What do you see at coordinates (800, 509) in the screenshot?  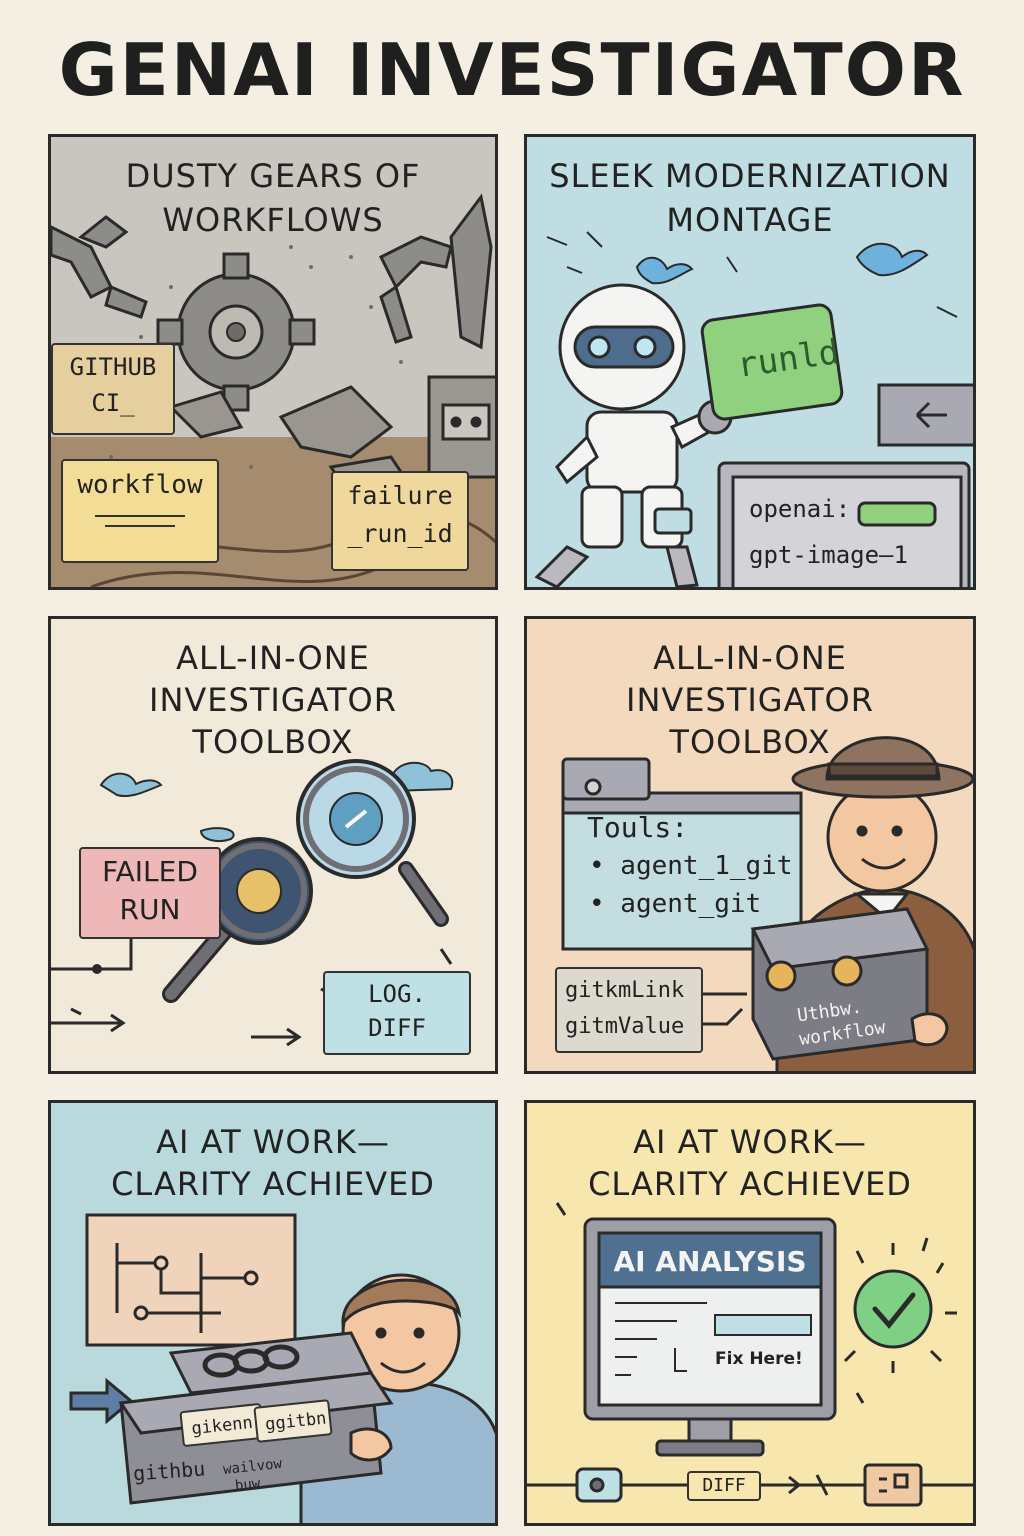 I see `openai-label: openai:` at bounding box center [800, 509].